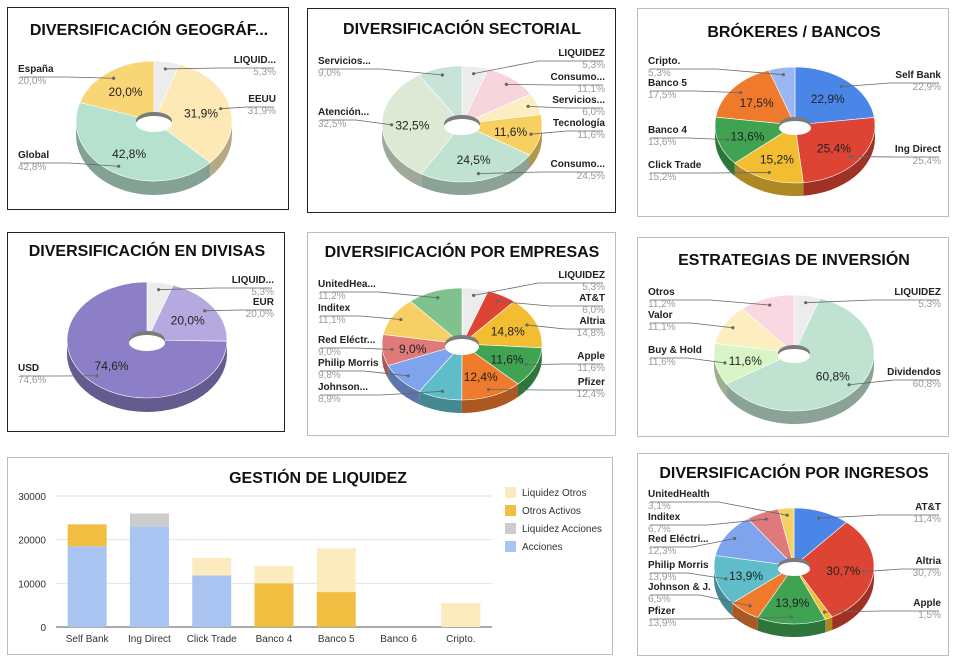  What do you see at coordinates (510, 546) in the screenshot?
I see `legend-swatch` at bounding box center [510, 546].